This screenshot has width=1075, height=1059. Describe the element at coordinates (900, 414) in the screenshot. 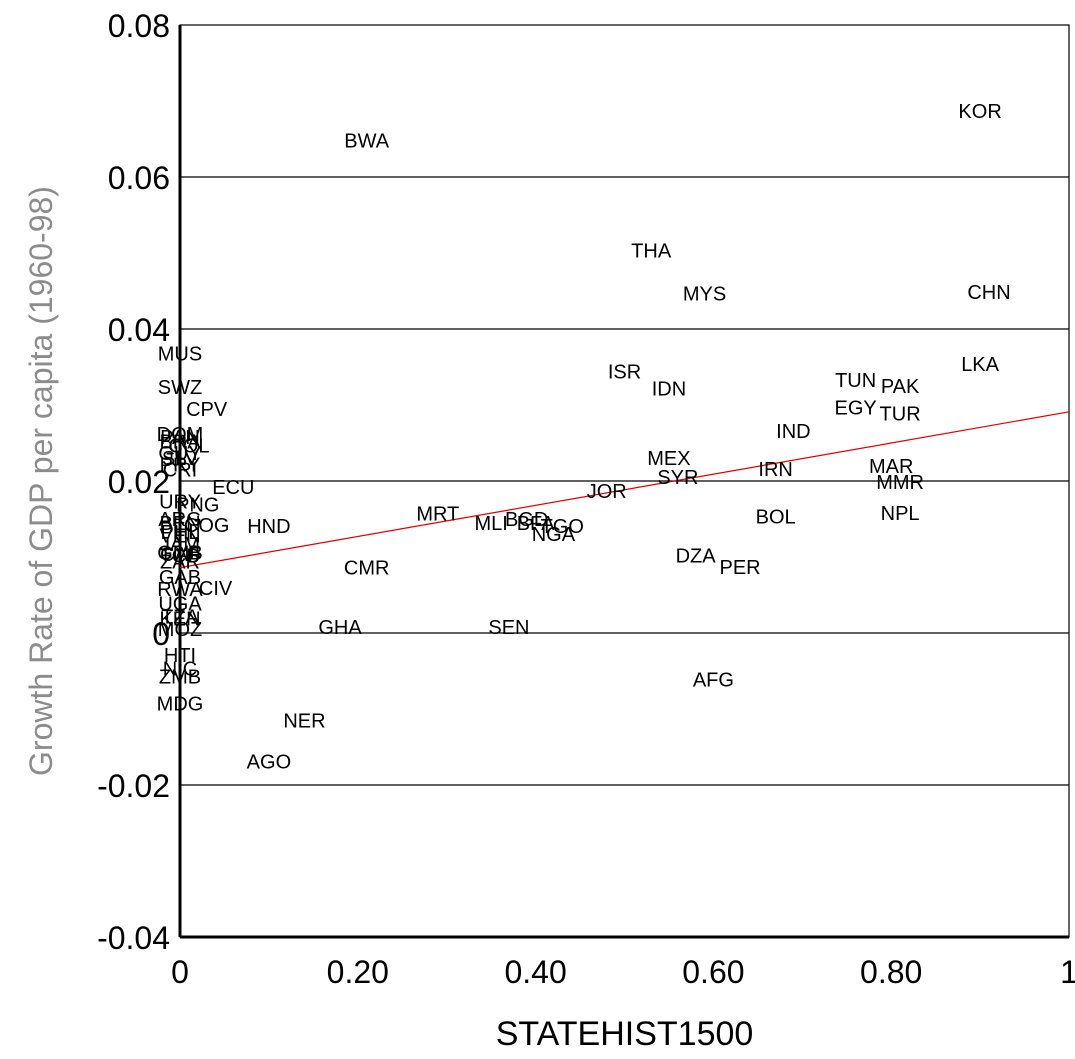

I see `point-tur: TUR` at that location.